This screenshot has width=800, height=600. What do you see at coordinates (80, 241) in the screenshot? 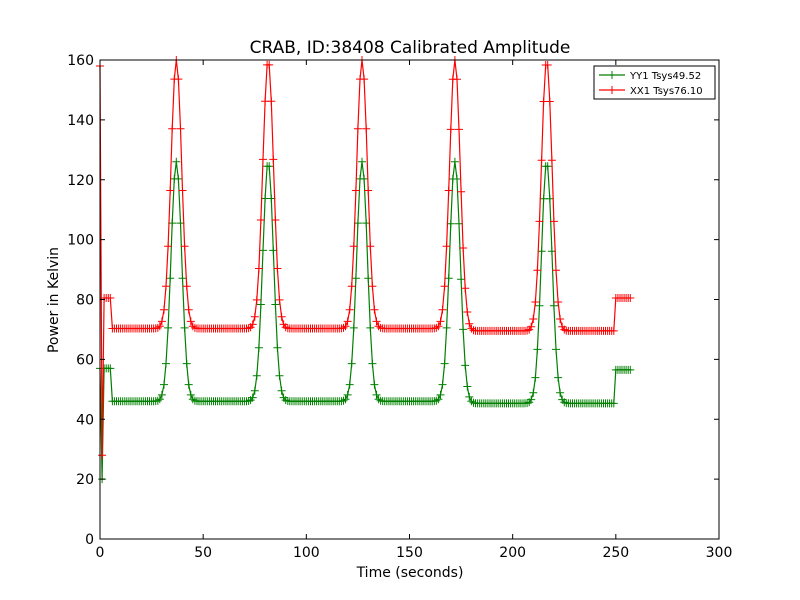
I see `y-tick-label: 100` at bounding box center [80, 241].